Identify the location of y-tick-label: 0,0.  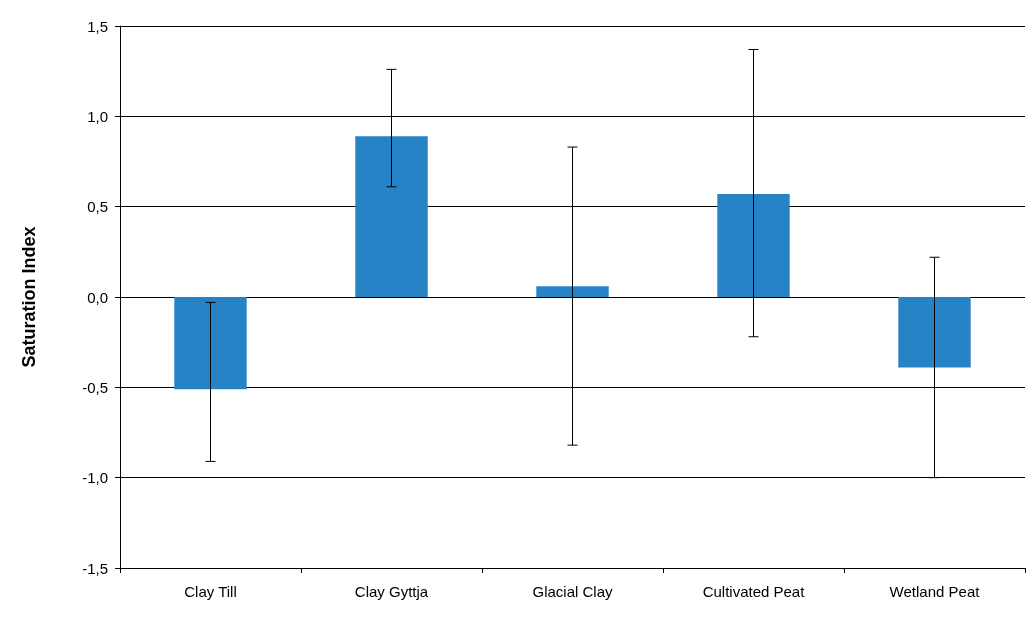
(97, 297).